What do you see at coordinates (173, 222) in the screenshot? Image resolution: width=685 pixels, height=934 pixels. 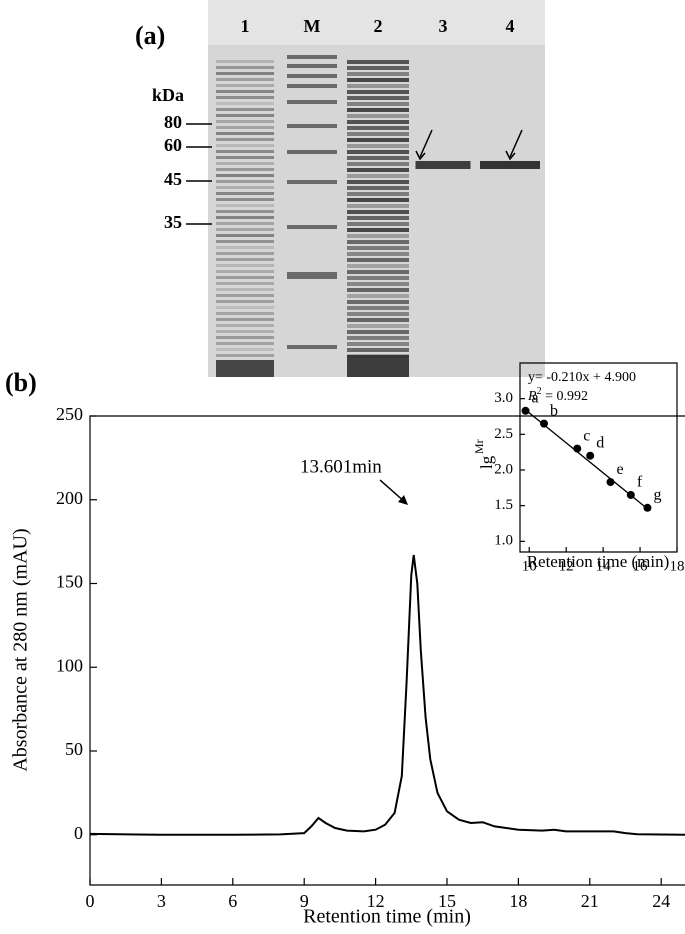 I see `marker-label: 35` at bounding box center [173, 222].